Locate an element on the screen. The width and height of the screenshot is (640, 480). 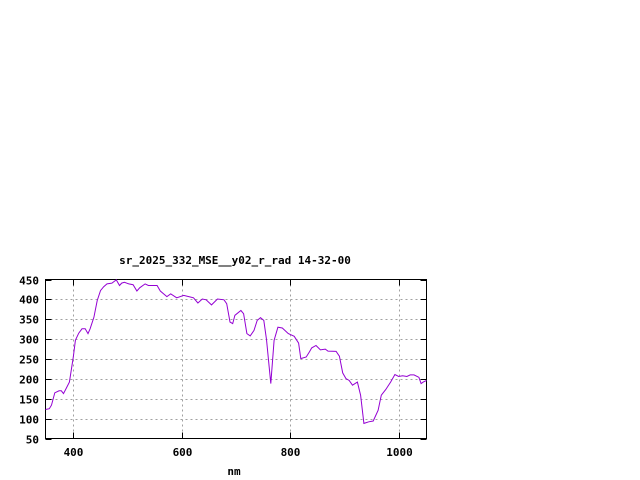
x-tick-label: 600 is located at coordinates (183, 452).